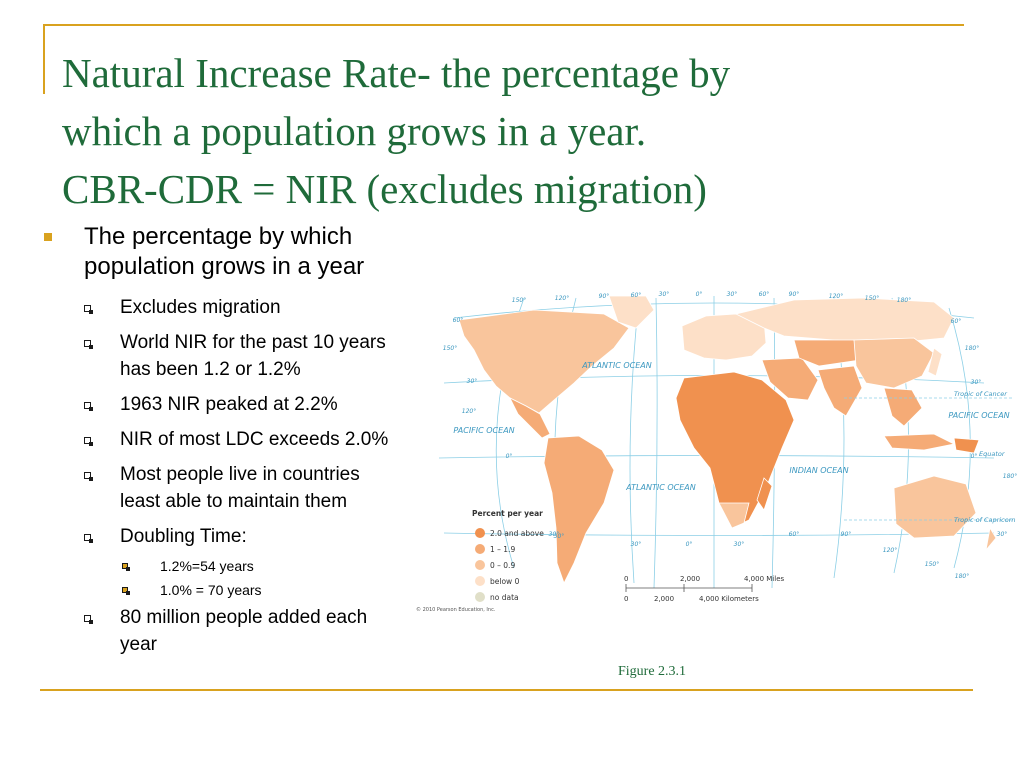 The width and height of the screenshot is (1024, 768). Describe the element at coordinates (890, 550) in the screenshot. I see `graticule-bottom-label: 120°` at that location.